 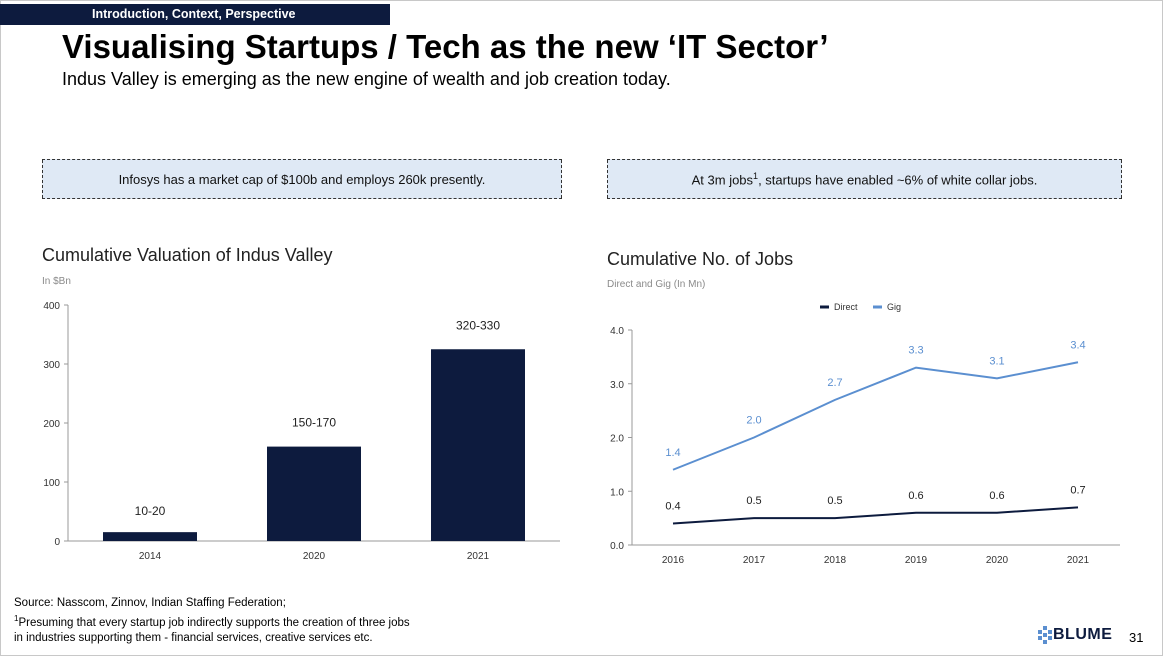 I want to click on legend-label-gig: Gig, so click(x=894, y=307).